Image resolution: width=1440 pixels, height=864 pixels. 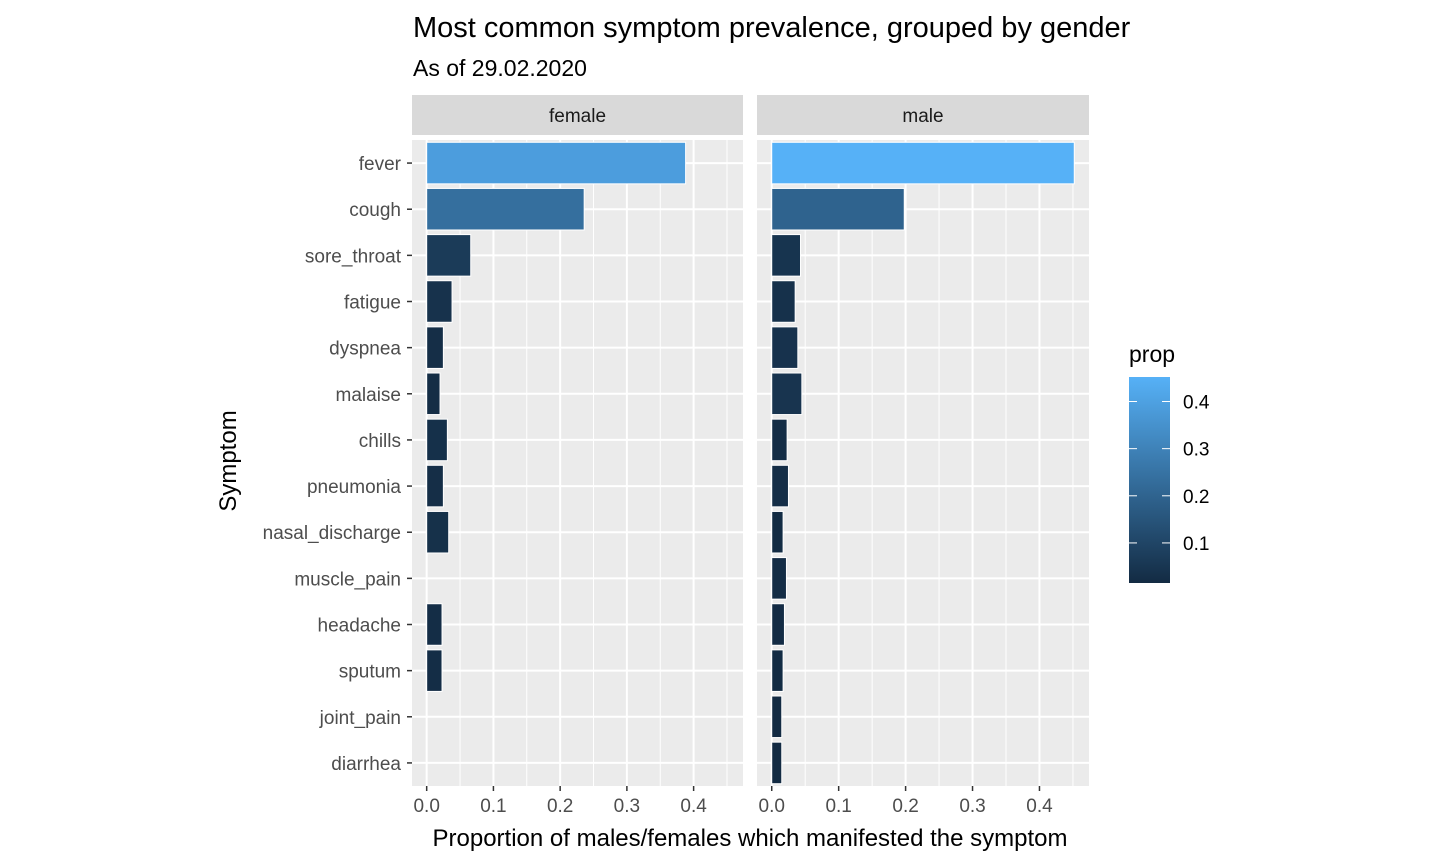 What do you see at coordinates (783, 301) in the screenshot?
I see `bar-male-fatigue` at bounding box center [783, 301].